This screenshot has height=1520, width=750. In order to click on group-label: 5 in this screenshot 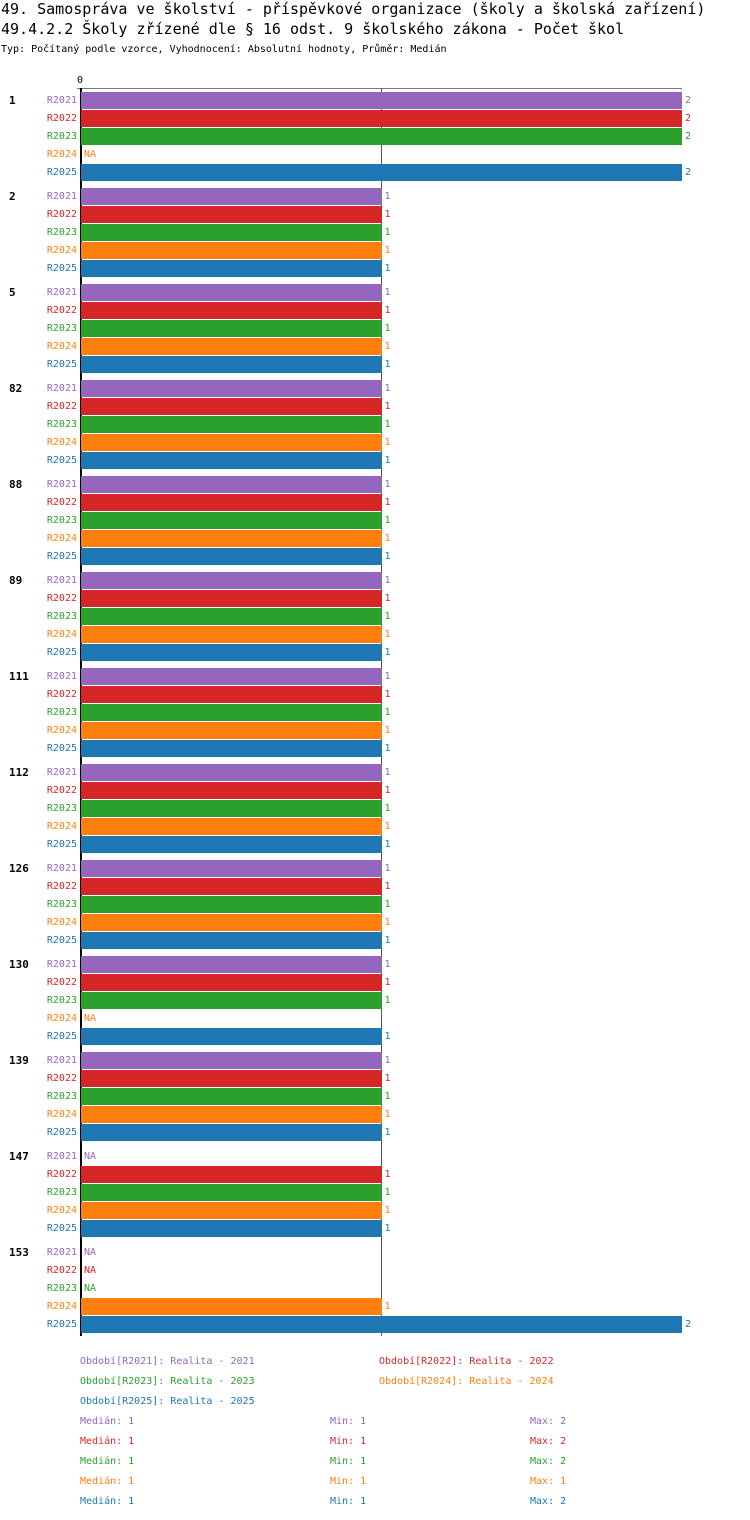, I will do `click(12, 292)`.